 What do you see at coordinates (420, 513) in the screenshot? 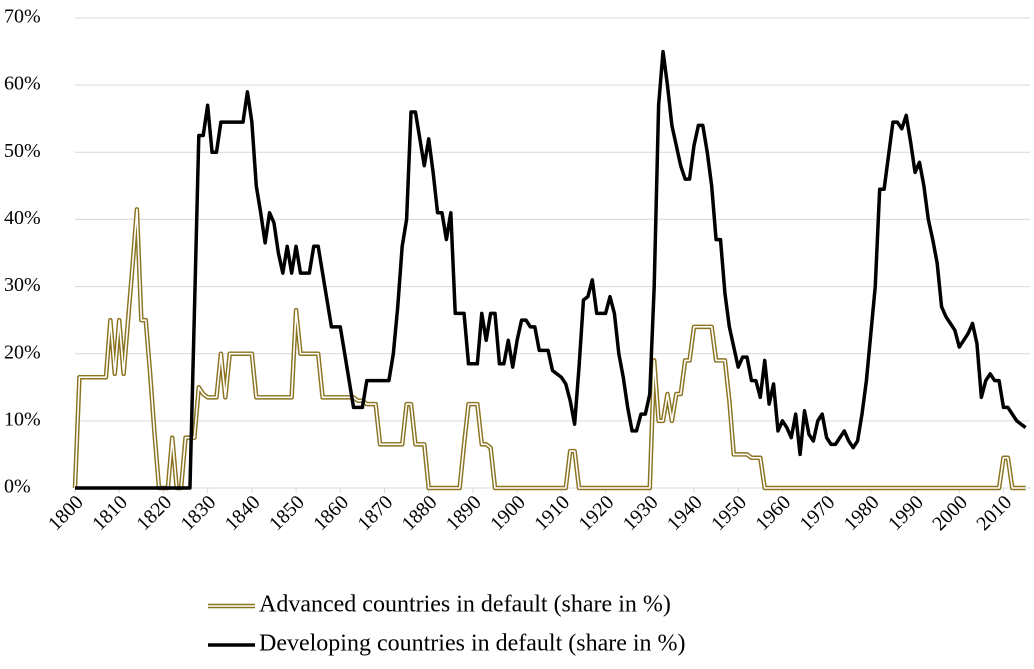
I see `x-tick-label: 1880` at bounding box center [420, 513].